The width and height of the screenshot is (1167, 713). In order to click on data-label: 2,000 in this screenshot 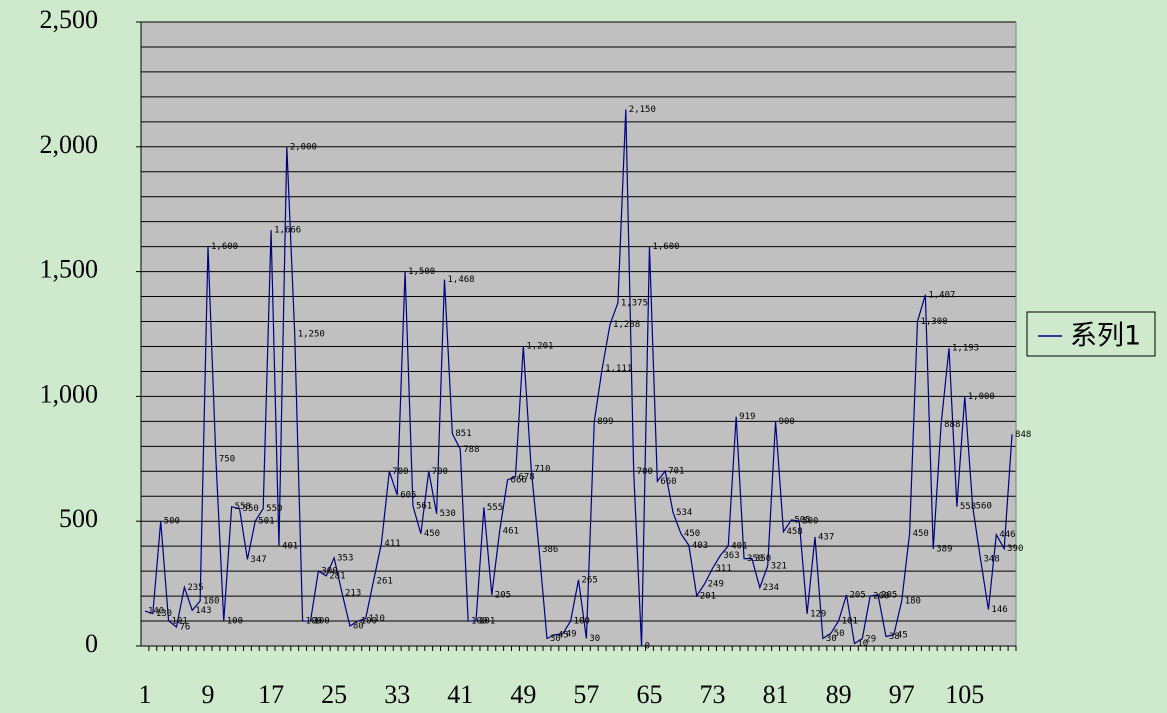, I will do `click(303, 147)`.